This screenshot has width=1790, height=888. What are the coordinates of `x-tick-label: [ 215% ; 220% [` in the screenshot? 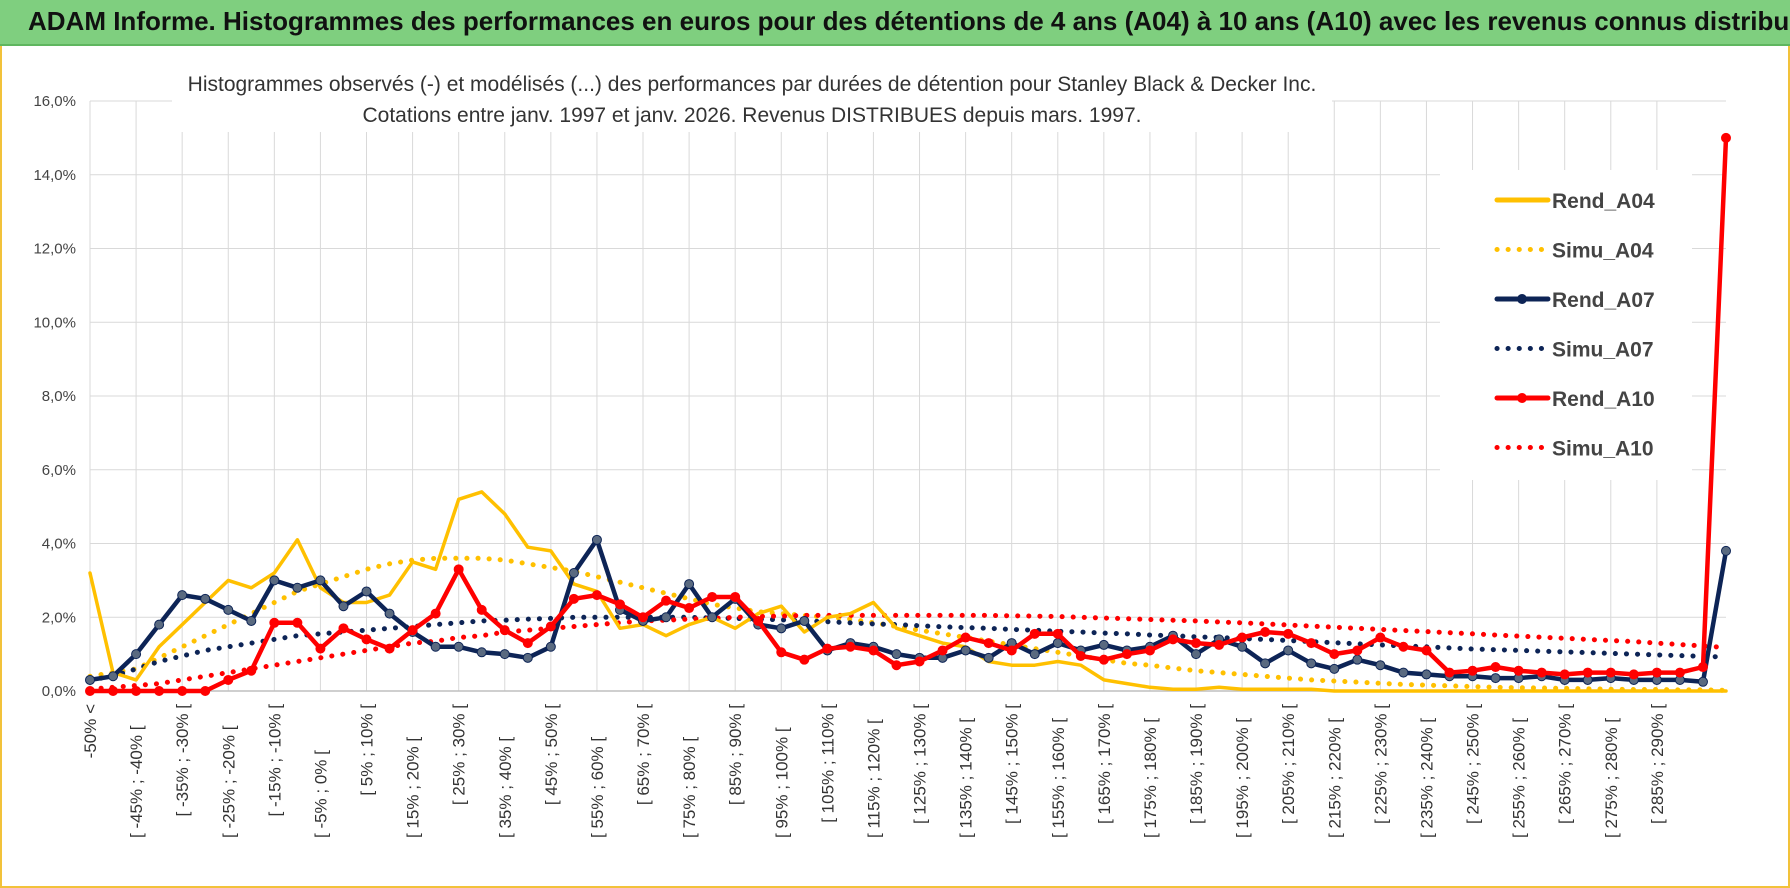 It's located at (1334, 778).